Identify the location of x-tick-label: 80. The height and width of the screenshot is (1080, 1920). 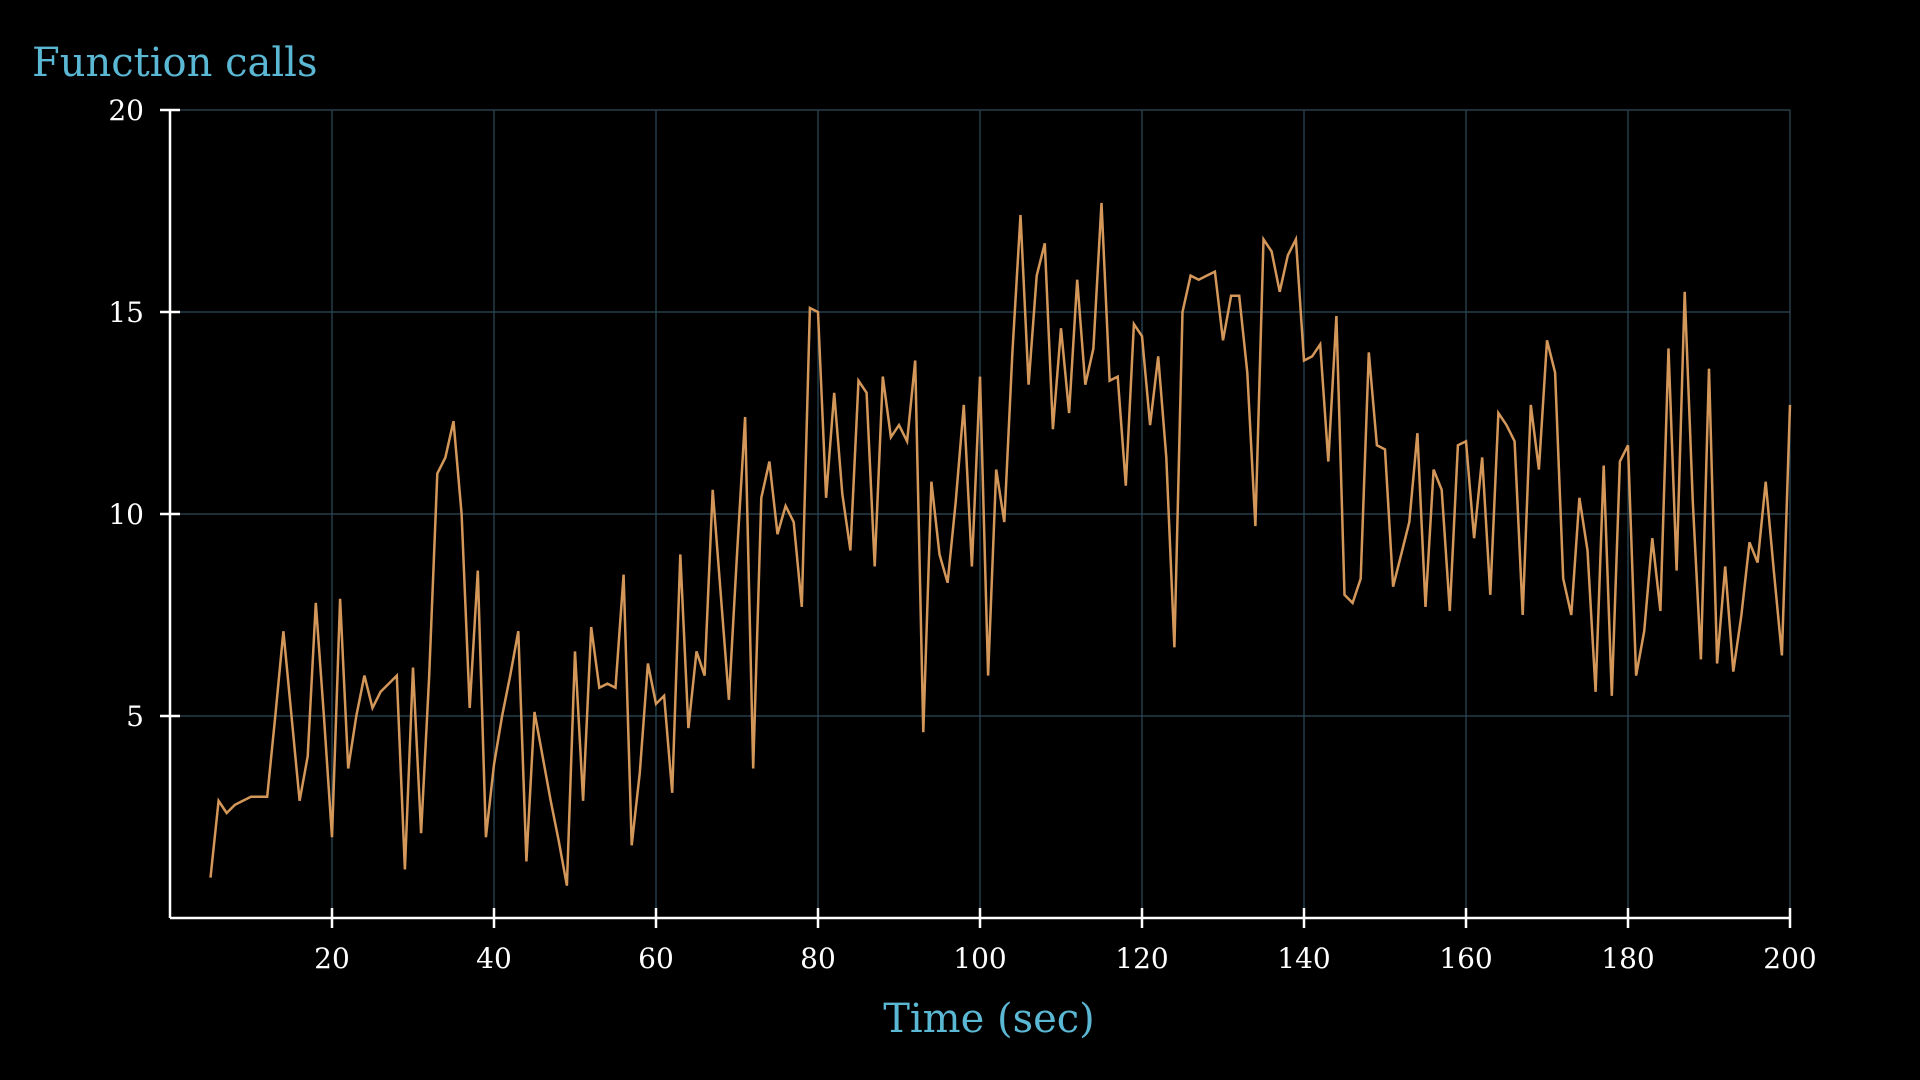
(818, 958).